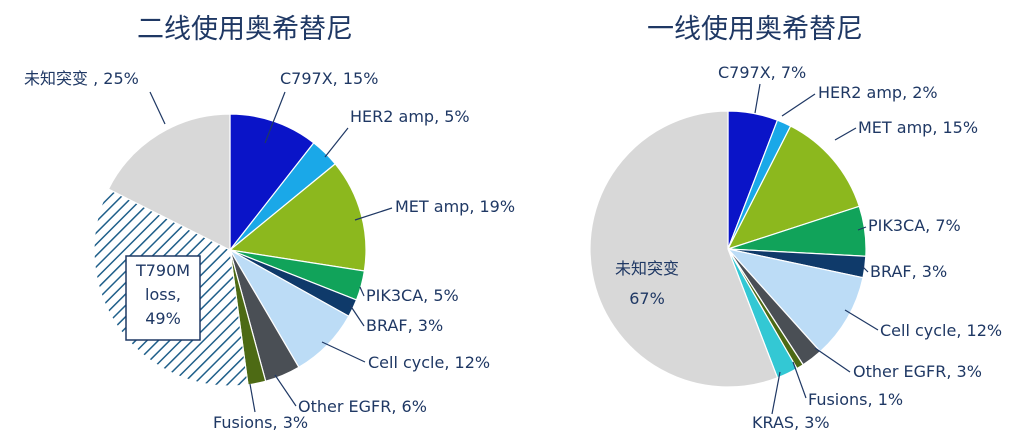  What do you see at coordinates (410, 116) in the screenshot?
I see `slice-label-1-her2-amp-5: HER2 amp, 5%` at bounding box center [410, 116].